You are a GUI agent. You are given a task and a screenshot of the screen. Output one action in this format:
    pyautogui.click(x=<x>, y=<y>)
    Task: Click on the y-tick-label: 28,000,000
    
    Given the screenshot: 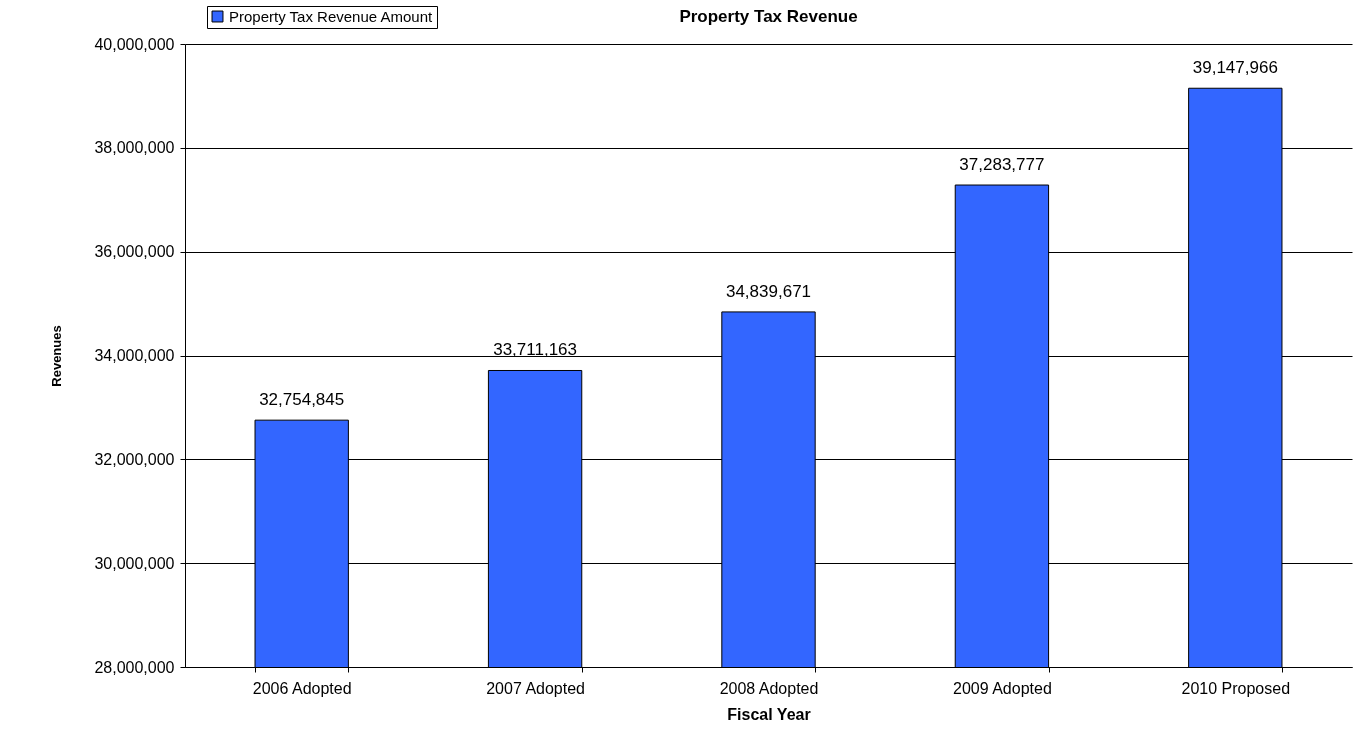 What is the action you would take?
    pyautogui.click(x=134, y=667)
    